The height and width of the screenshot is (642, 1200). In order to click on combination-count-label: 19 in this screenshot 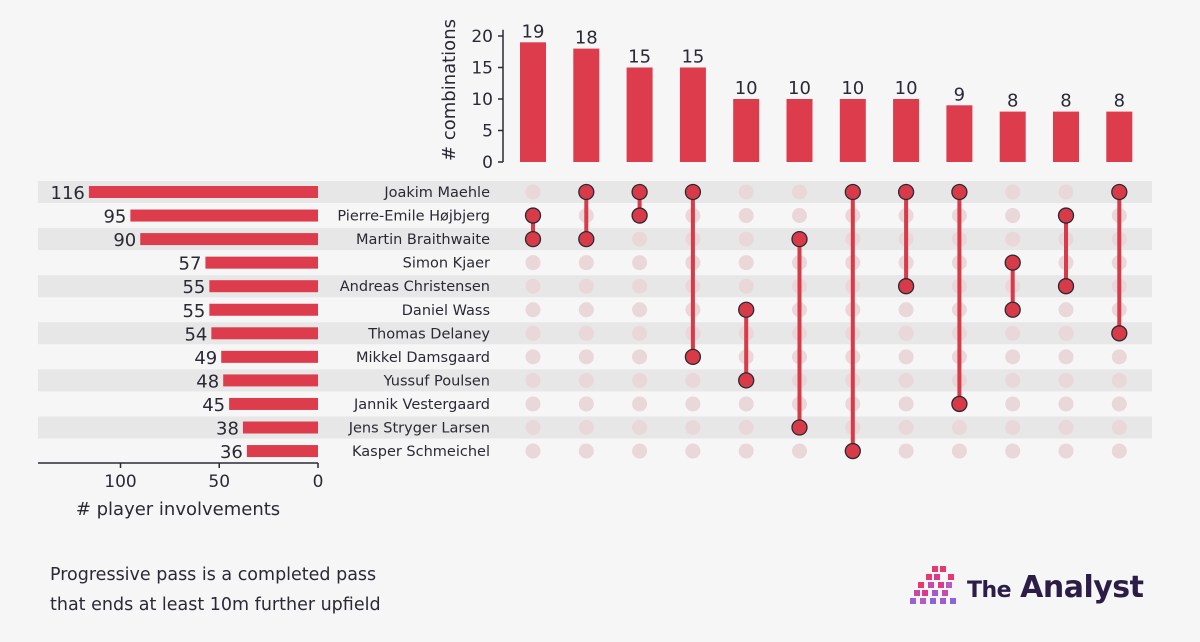, I will do `click(533, 31)`.